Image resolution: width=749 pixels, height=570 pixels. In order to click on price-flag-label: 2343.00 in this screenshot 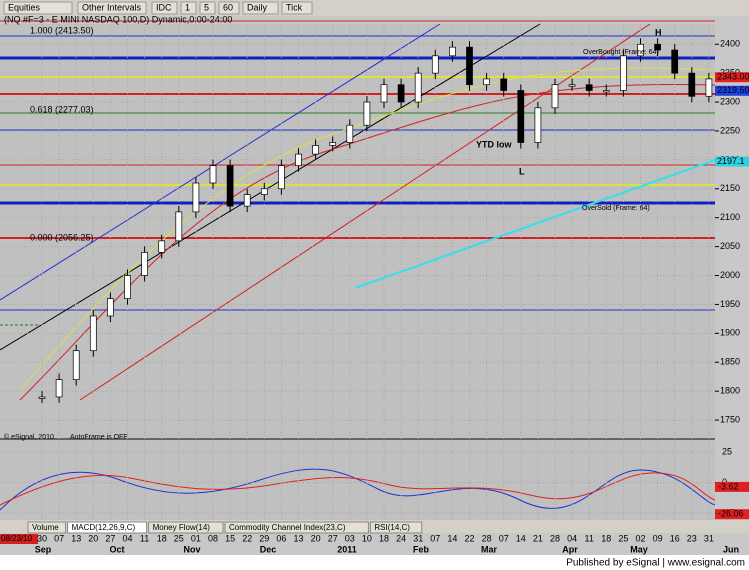, I will do `click(733, 77)`.